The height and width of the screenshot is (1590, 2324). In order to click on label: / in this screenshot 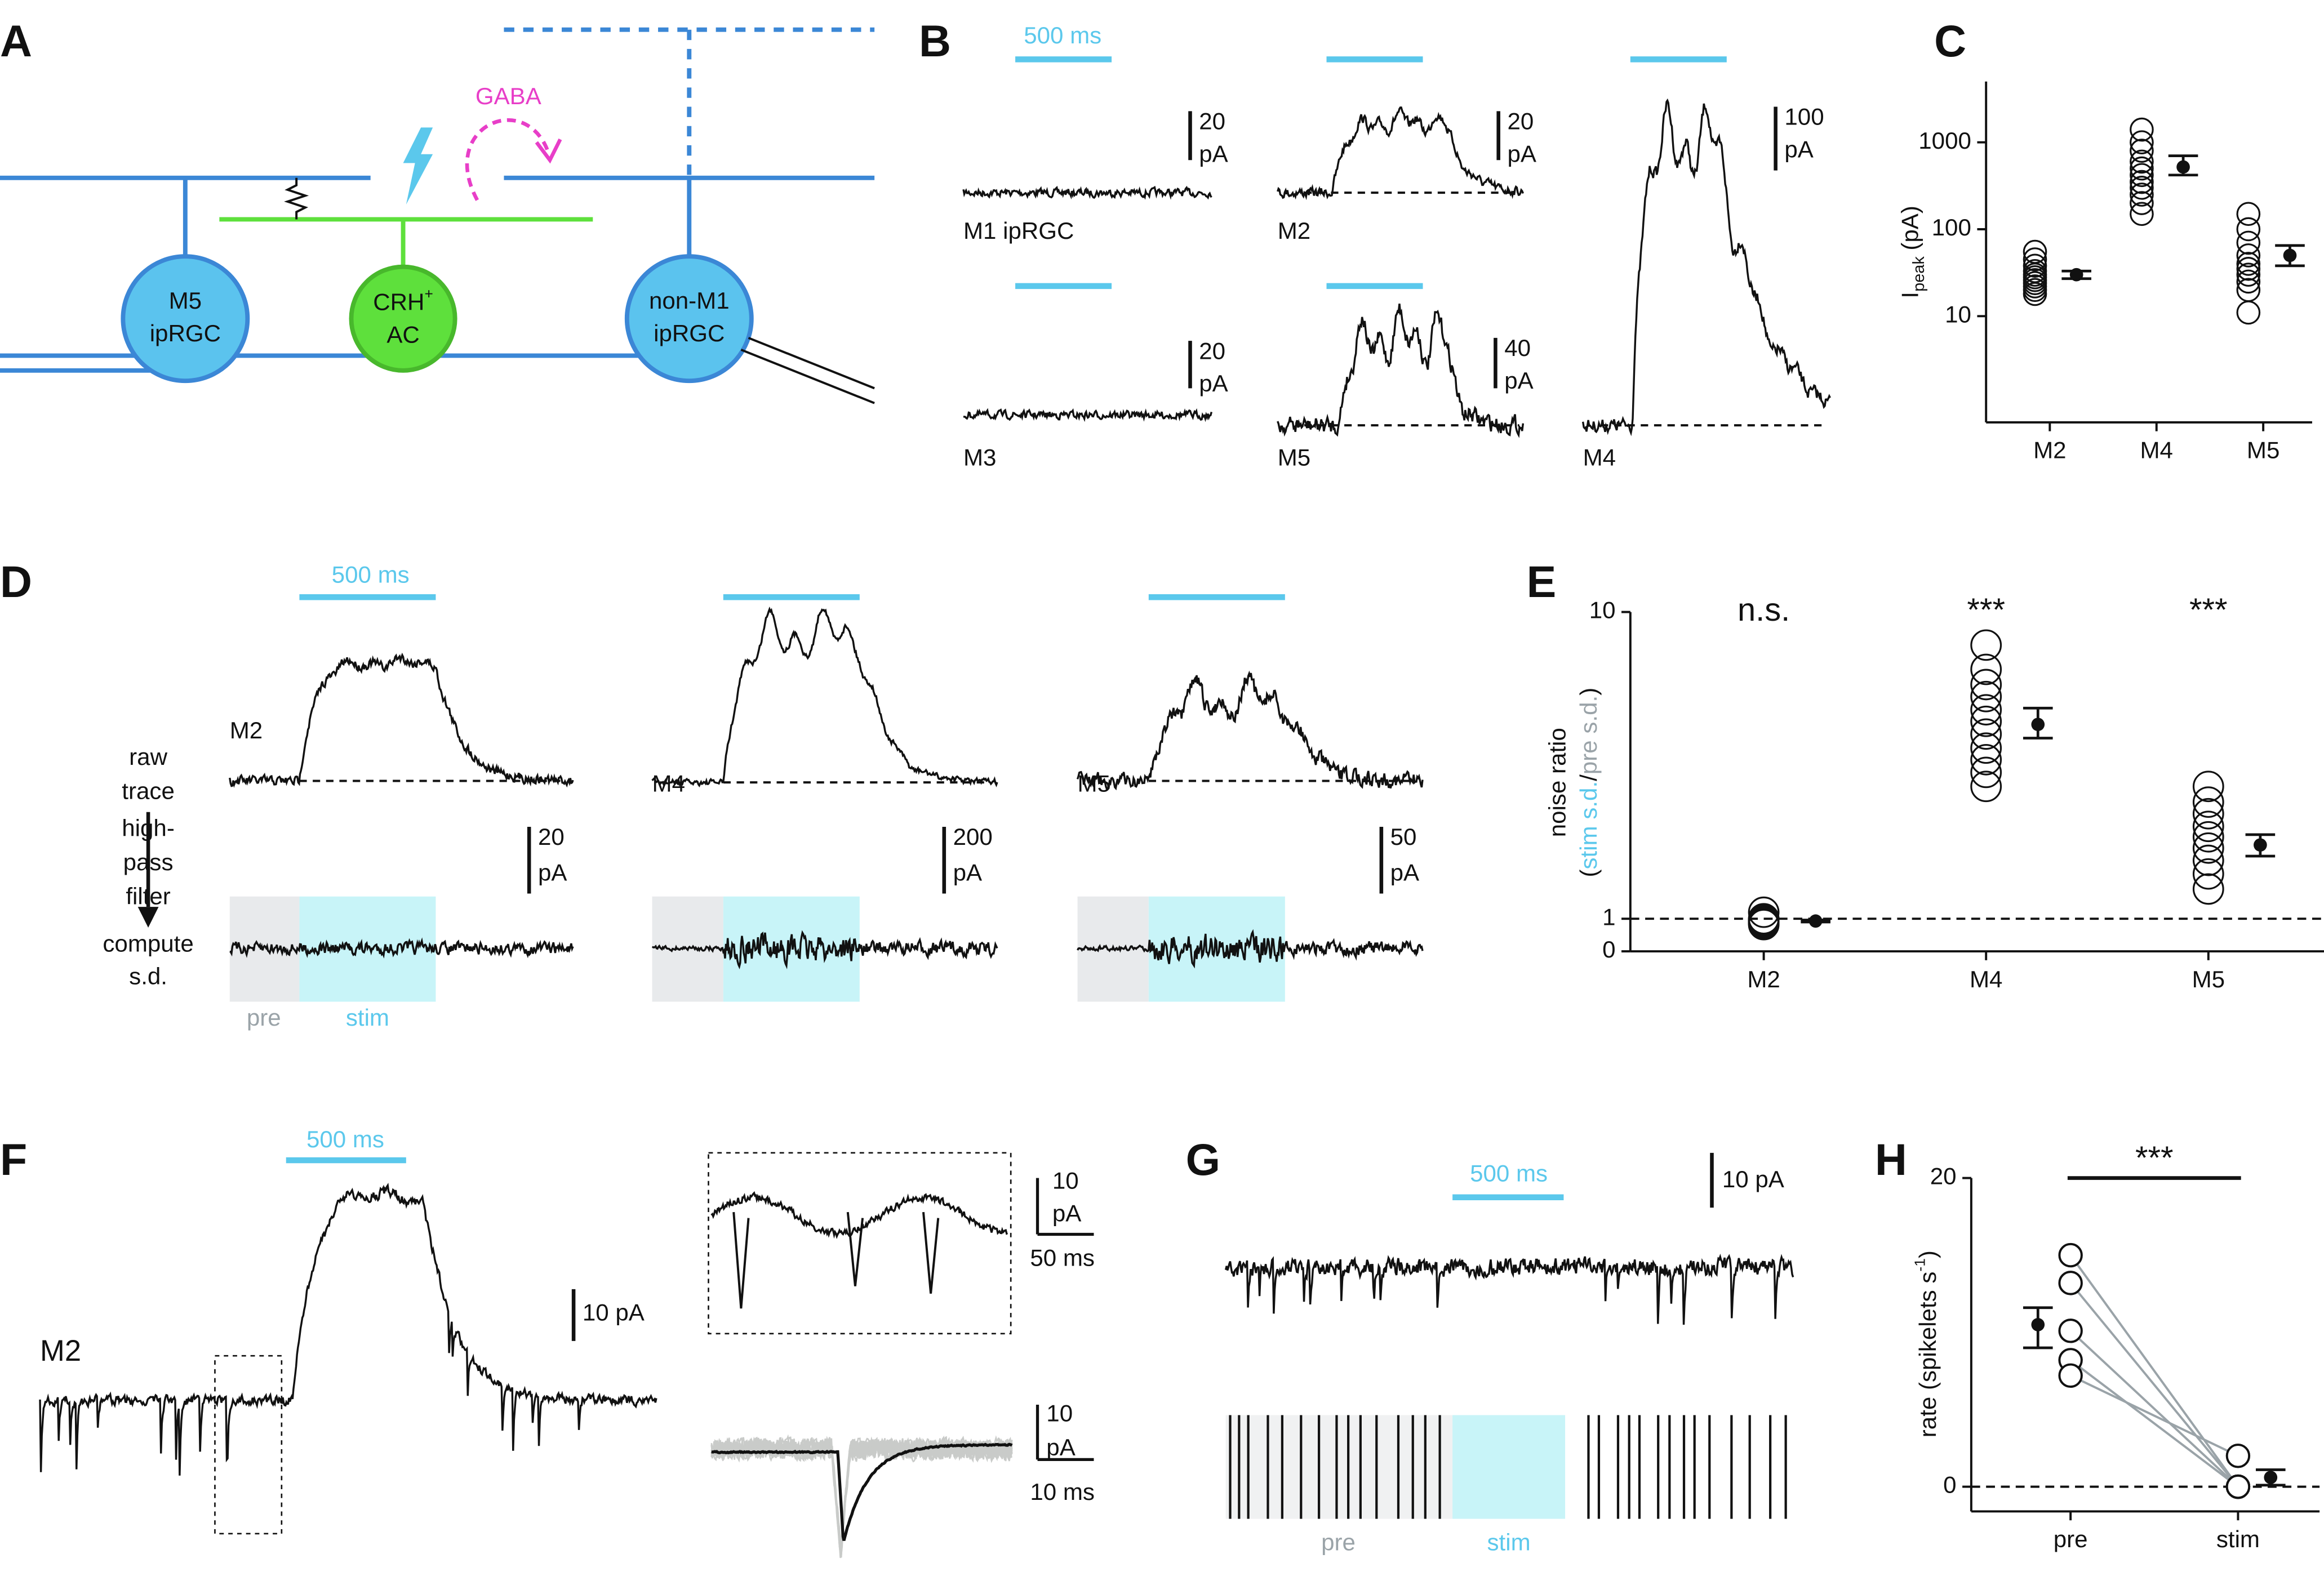, I will do `click(1589, 777)`.